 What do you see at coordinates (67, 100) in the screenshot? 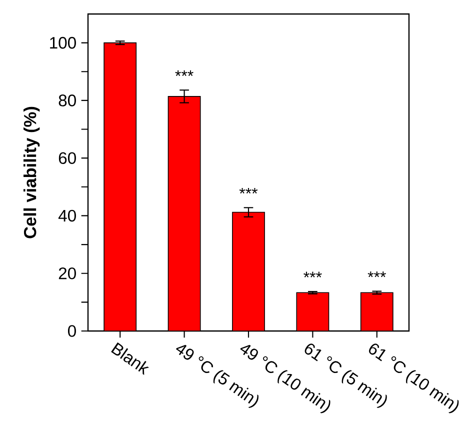
I see `y-tick-label: 80` at bounding box center [67, 100].